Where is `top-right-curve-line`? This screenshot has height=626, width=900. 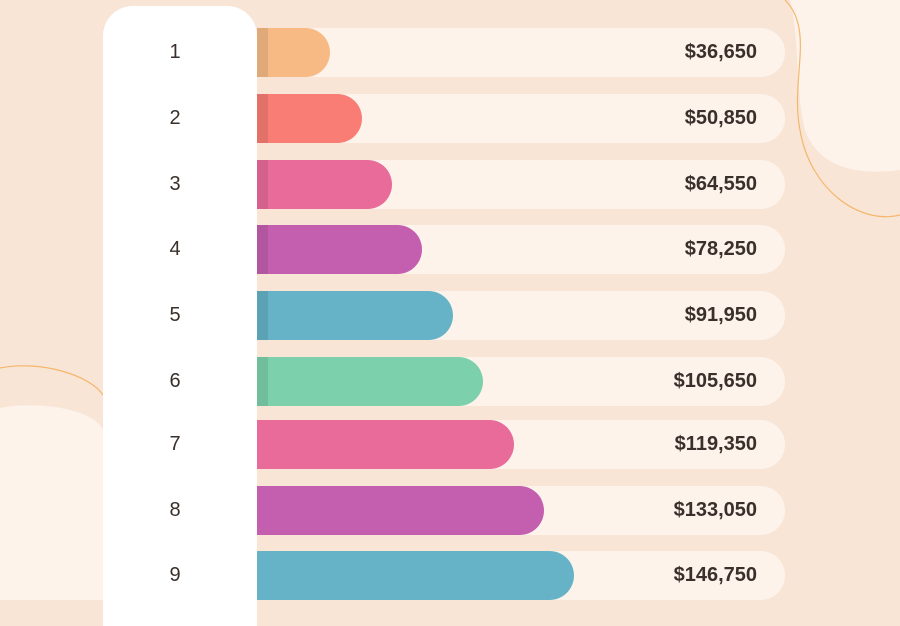
top-right-curve-line is located at coordinates (842, 109).